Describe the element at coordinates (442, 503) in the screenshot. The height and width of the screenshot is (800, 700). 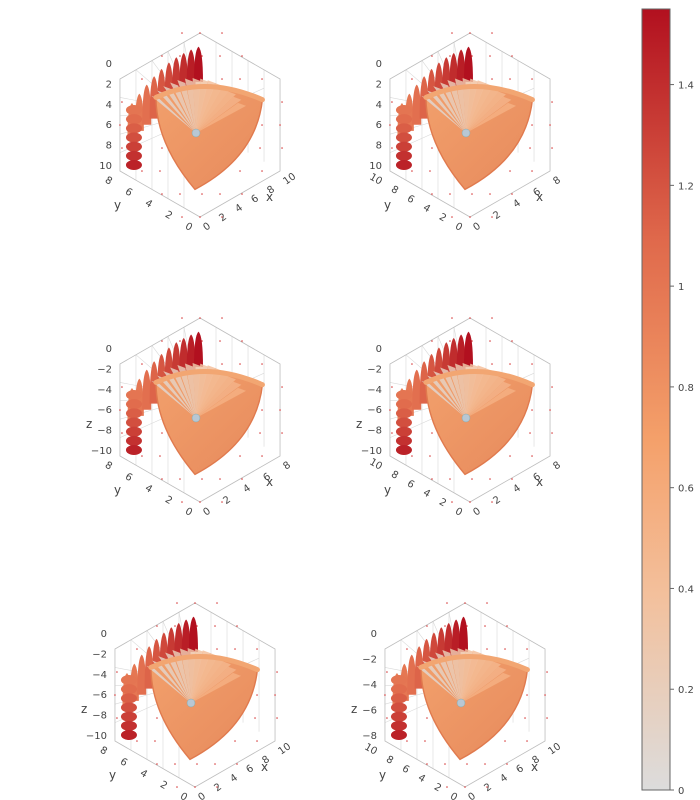
I see `y-tick-label: 2` at that location.